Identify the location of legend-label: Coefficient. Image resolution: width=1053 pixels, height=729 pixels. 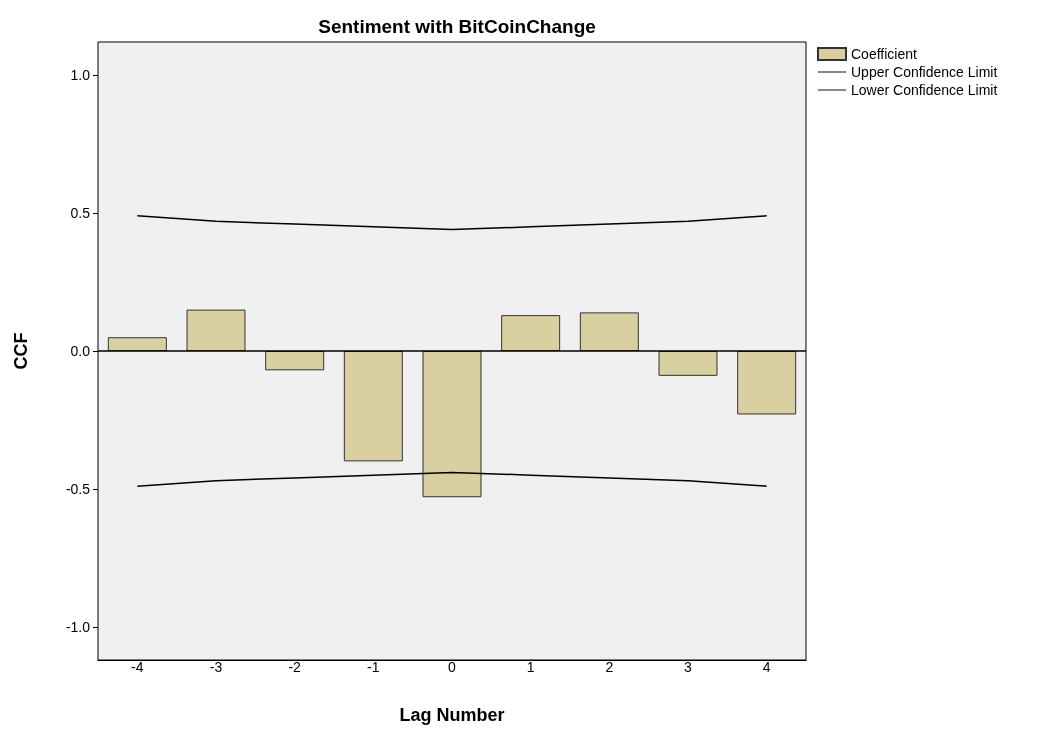
(884, 54).